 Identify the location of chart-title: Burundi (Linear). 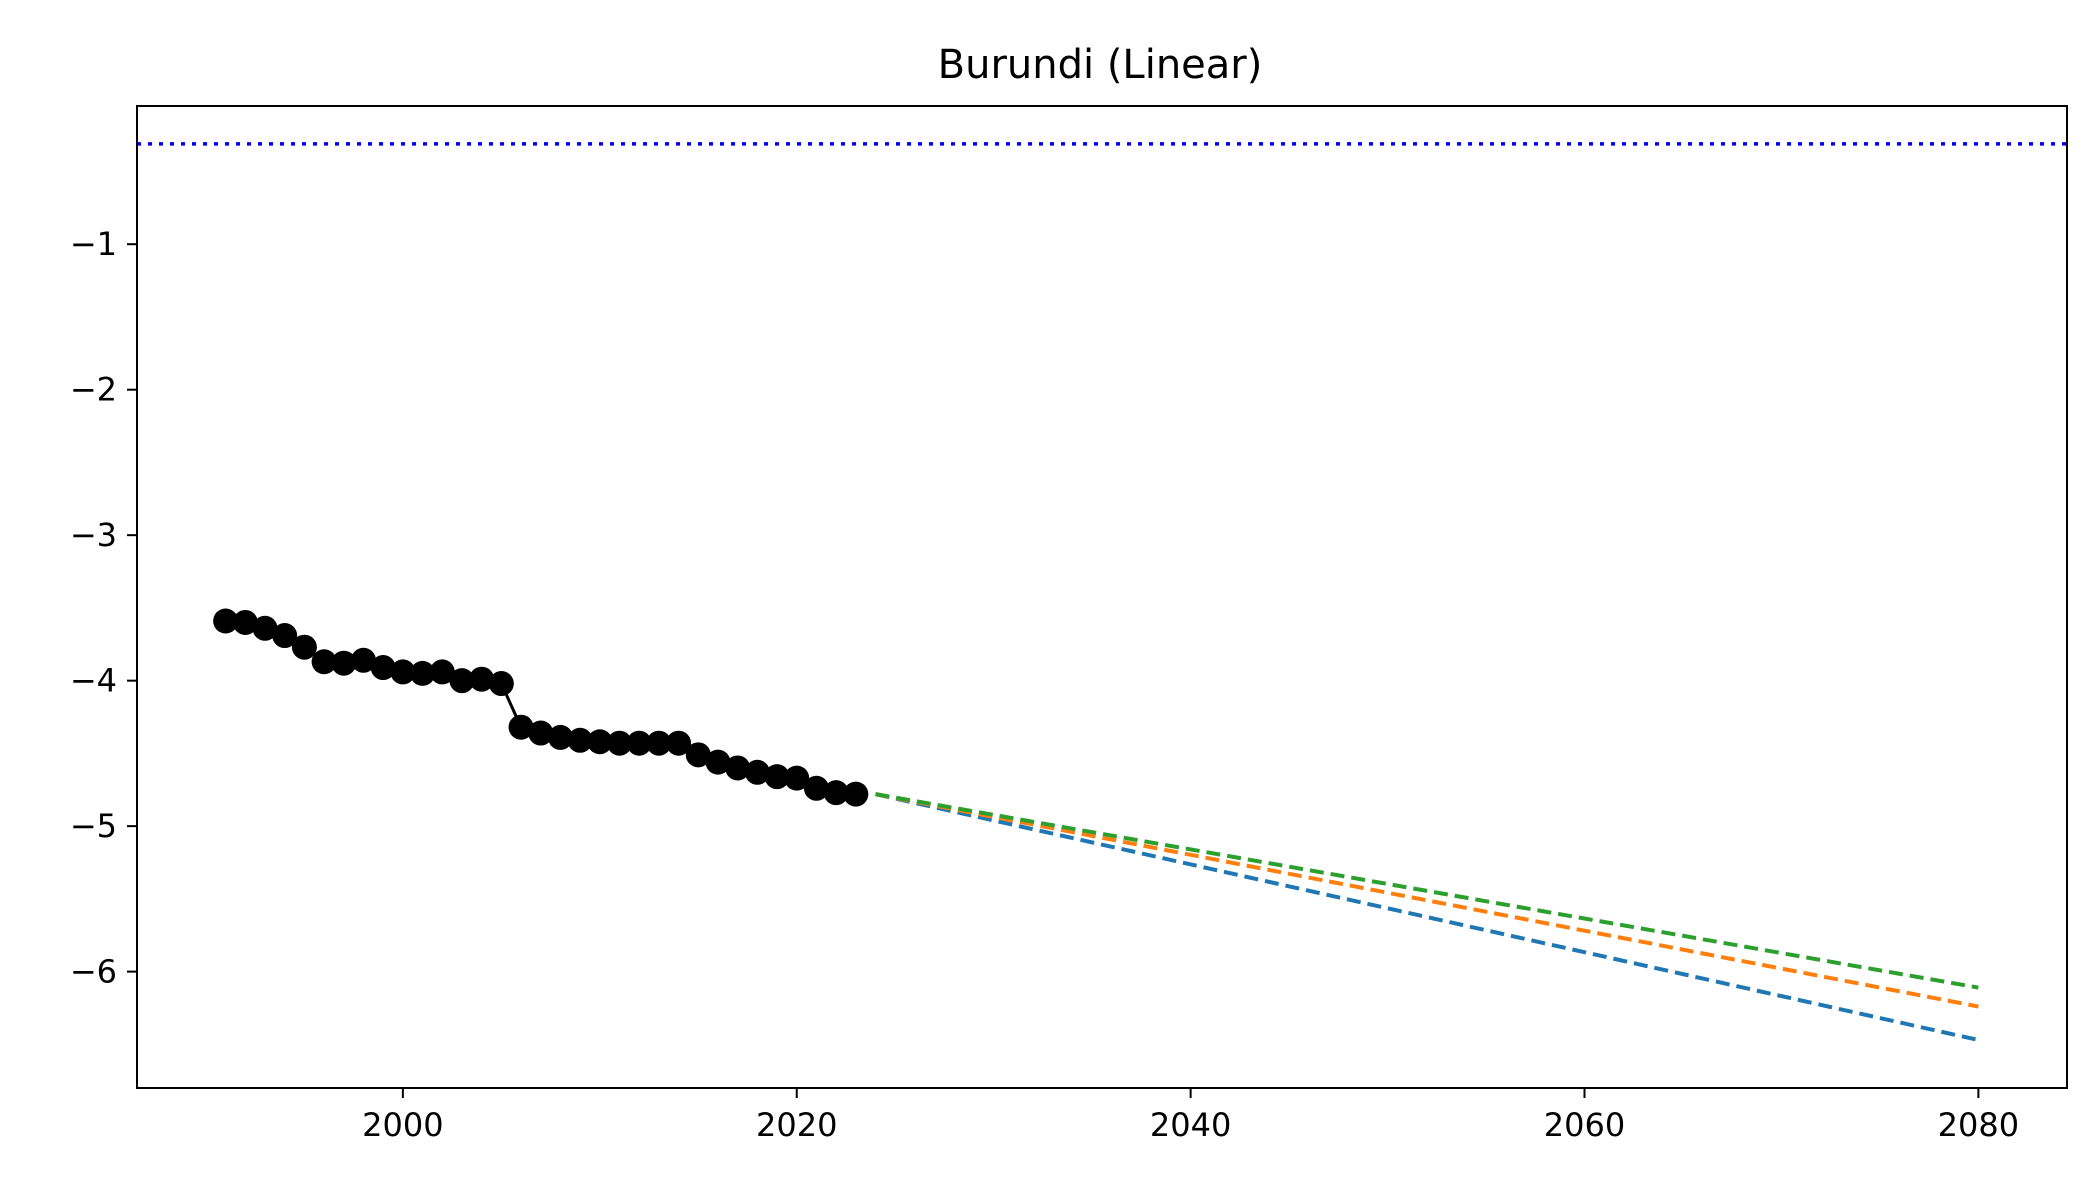
(1100, 65).